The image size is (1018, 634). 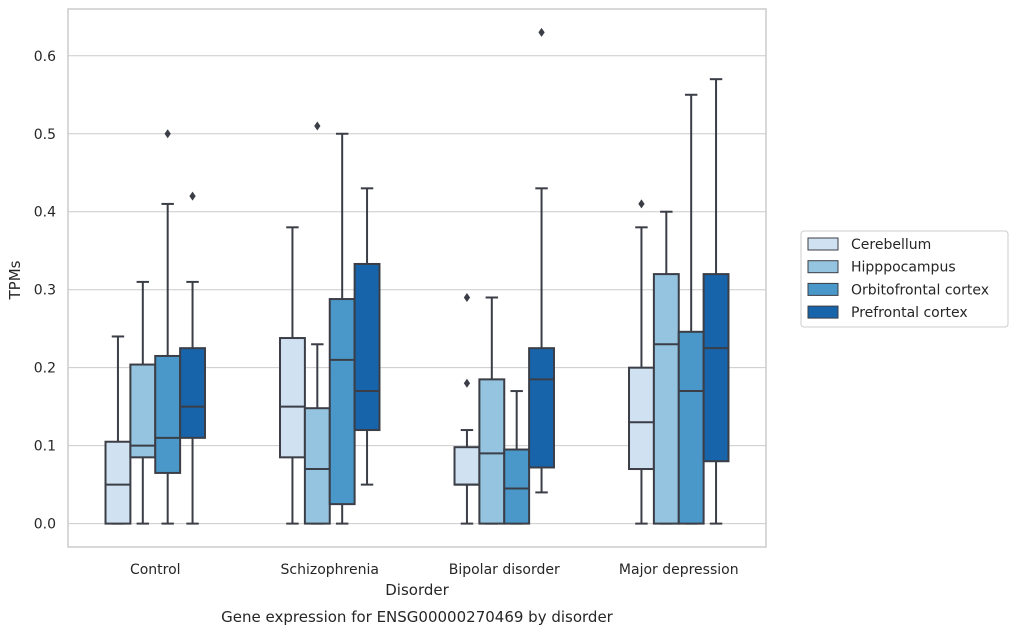 I want to click on y-tick-labels: 0.0 0.1 0.2 0.3 0.4 0.5 0.6, so click(x=45, y=291).